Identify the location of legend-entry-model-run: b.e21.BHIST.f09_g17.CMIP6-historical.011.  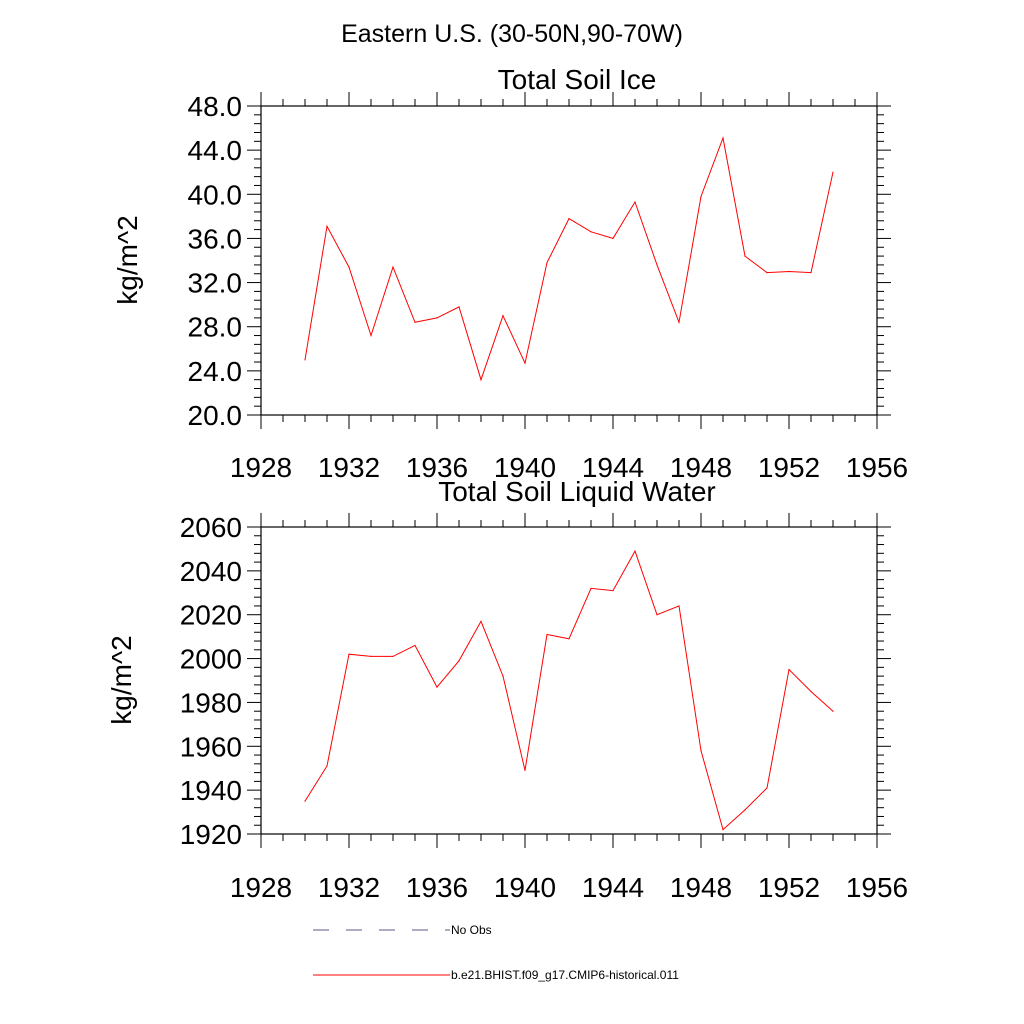
(496, 975).